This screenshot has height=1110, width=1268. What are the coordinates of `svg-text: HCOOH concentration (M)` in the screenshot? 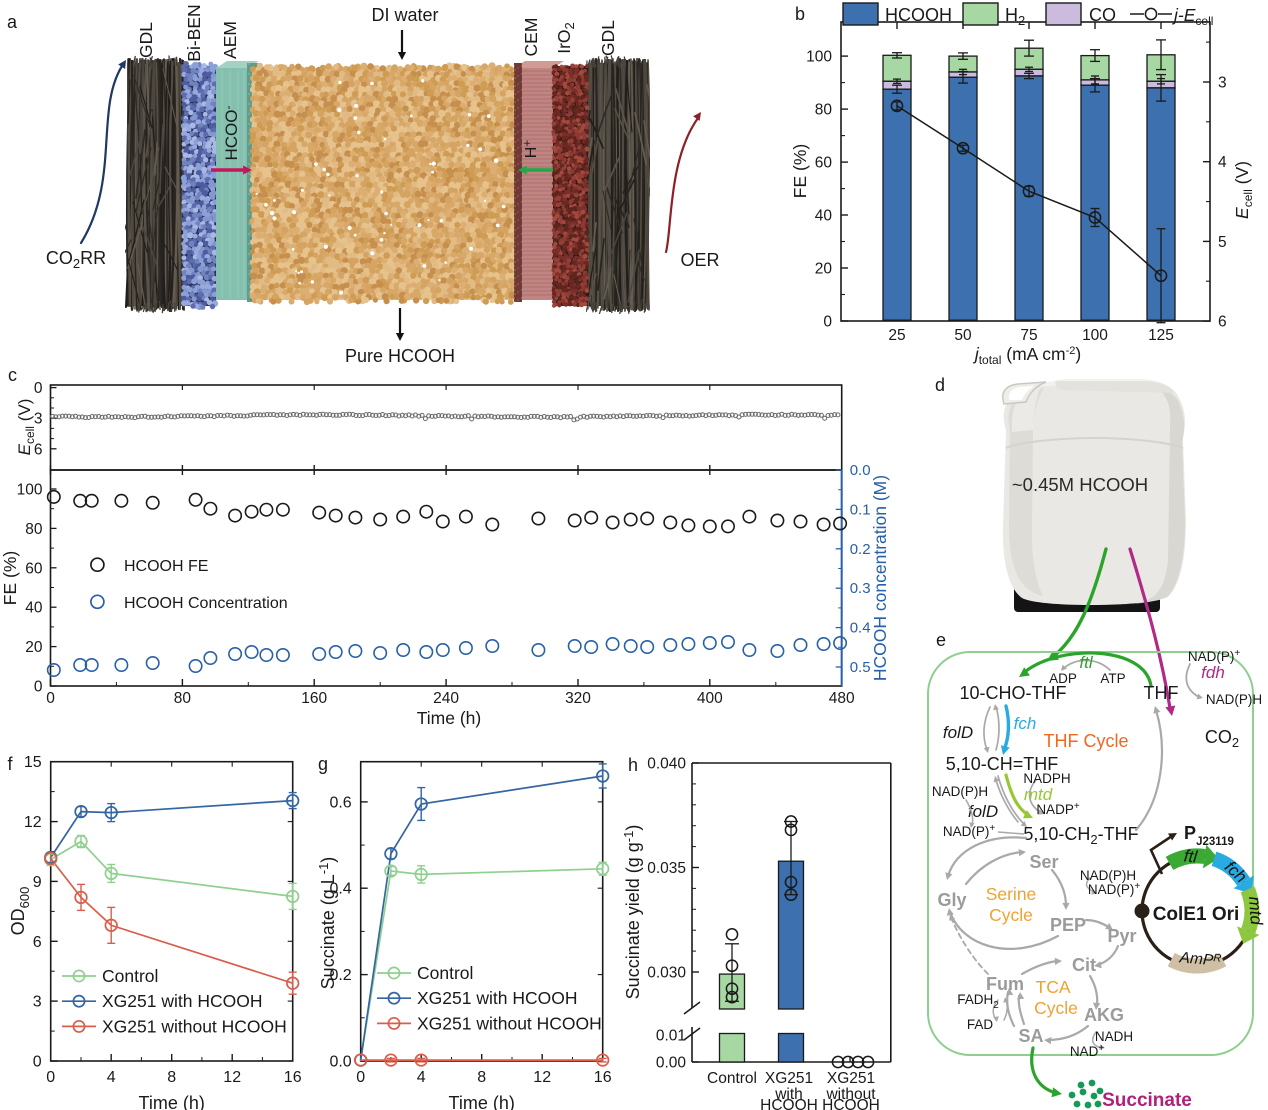 It's located at (880, 578).